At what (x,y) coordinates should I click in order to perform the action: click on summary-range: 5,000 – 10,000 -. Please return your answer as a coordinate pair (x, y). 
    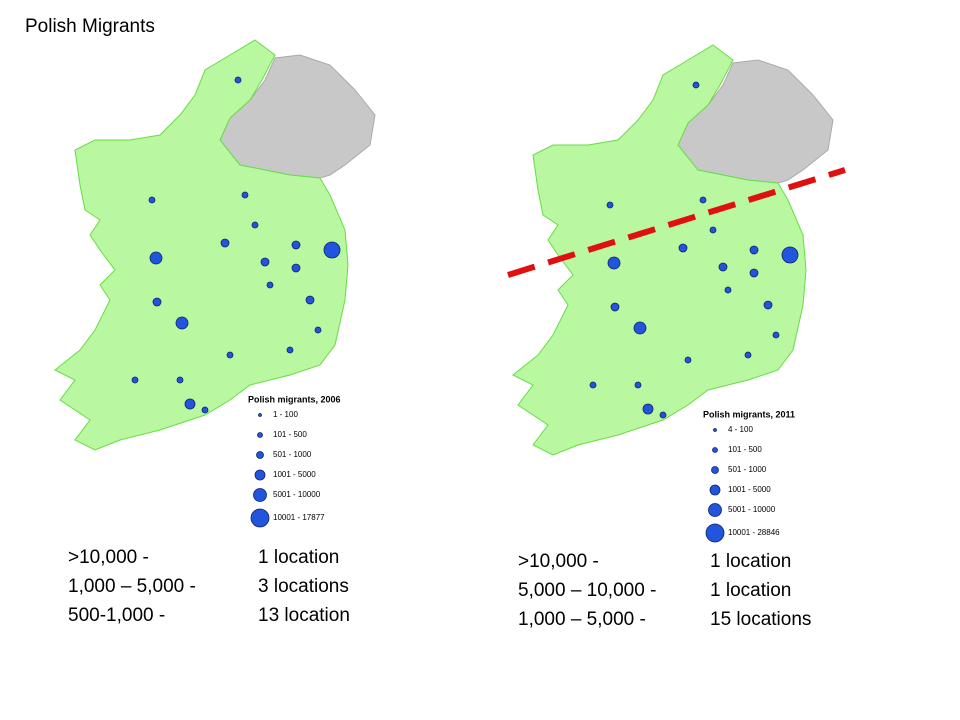
    Looking at the image, I should click on (587, 590).